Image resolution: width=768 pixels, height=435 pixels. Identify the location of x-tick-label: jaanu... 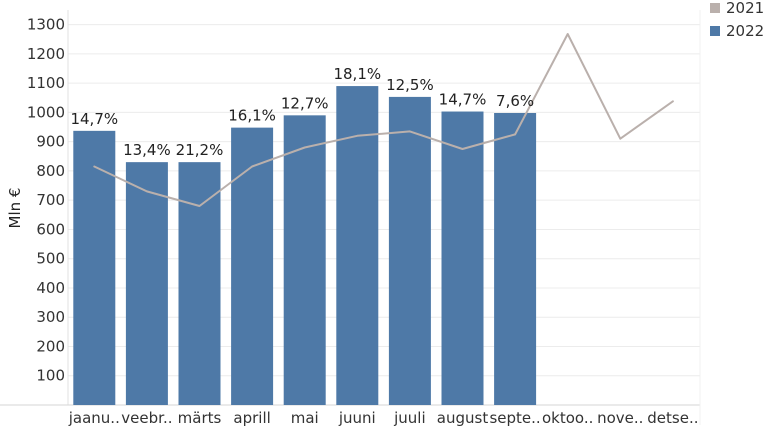
(94, 418).